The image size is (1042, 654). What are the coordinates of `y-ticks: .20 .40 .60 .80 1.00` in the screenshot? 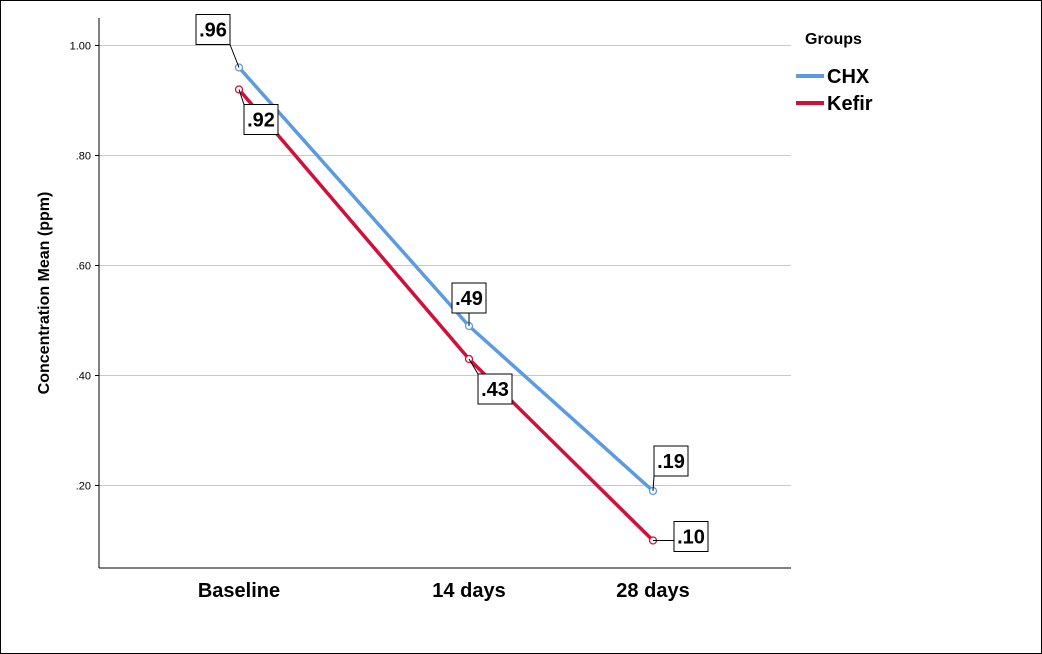 It's located at (84, 267).